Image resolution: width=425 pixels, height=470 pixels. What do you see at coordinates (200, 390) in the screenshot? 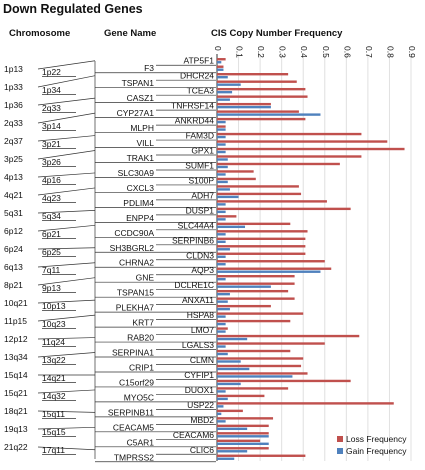
I see `gene-label: DUOX1` at bounding box center [200, 390].